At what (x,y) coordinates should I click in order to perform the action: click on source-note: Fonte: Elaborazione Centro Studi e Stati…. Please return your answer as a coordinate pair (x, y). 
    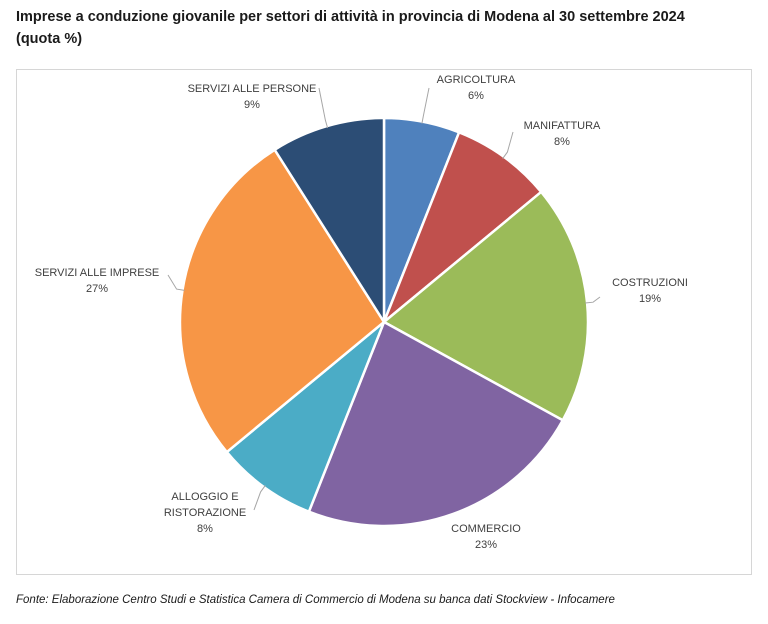
    Looking at the image, I should click on (315, 600).